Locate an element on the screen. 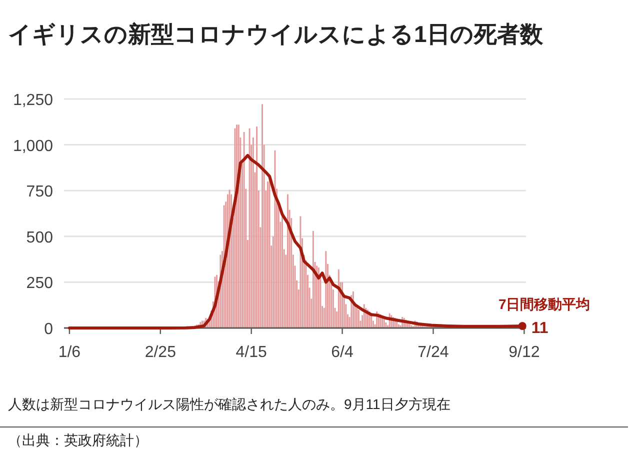 The width and height of the screenshot is (640, 450). x-tick-label: 7/24 is located at coordinates (433, 352).